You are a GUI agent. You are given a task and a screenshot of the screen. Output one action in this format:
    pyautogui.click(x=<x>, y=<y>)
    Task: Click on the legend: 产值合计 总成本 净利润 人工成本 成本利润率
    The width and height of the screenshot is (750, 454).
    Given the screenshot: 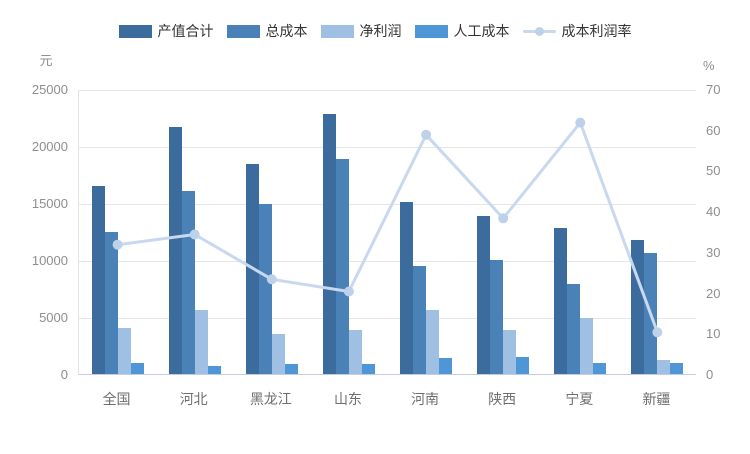 What is the action you would take?
    pyautogui.click(x=375, y=31)
    